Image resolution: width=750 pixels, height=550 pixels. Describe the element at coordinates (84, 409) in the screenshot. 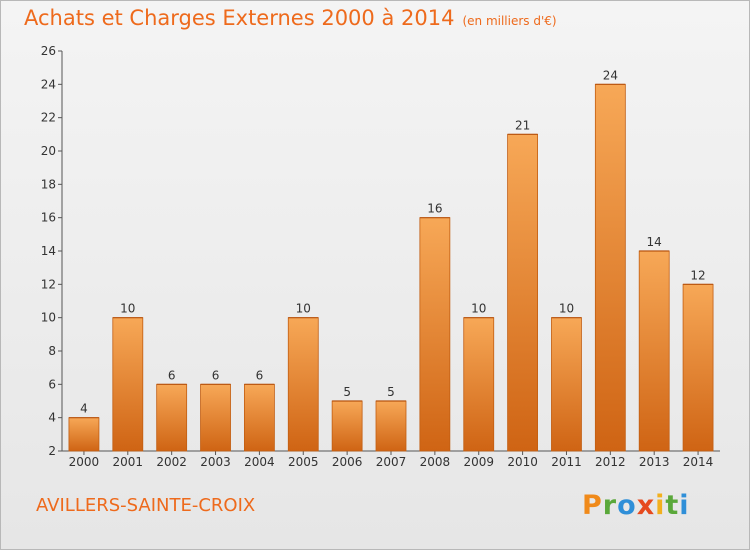

I see `data-label: 4` at that location.